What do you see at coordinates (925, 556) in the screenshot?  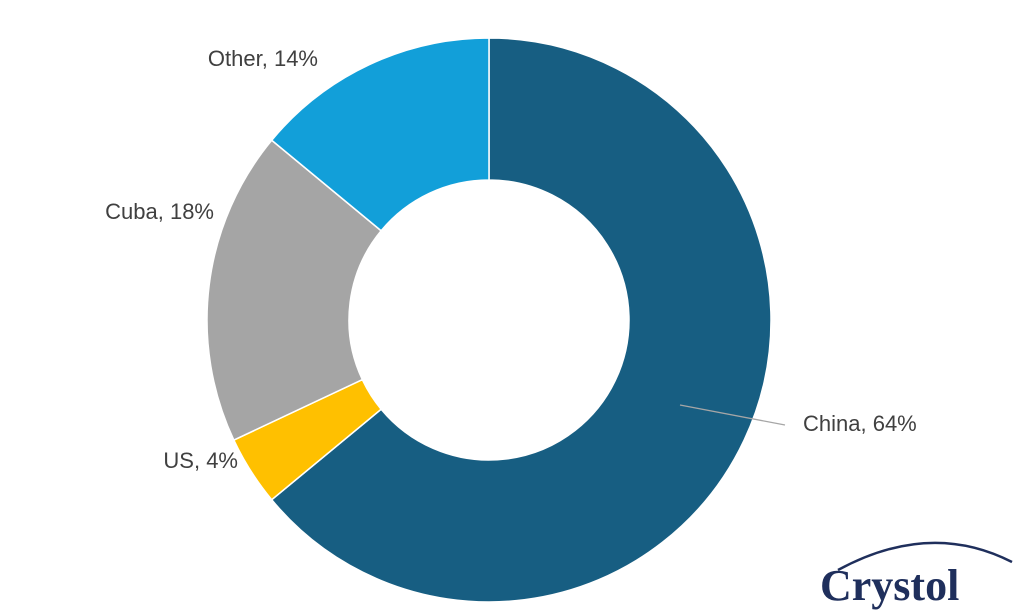 I see `logo-arc` at bounding box center [925, 556].